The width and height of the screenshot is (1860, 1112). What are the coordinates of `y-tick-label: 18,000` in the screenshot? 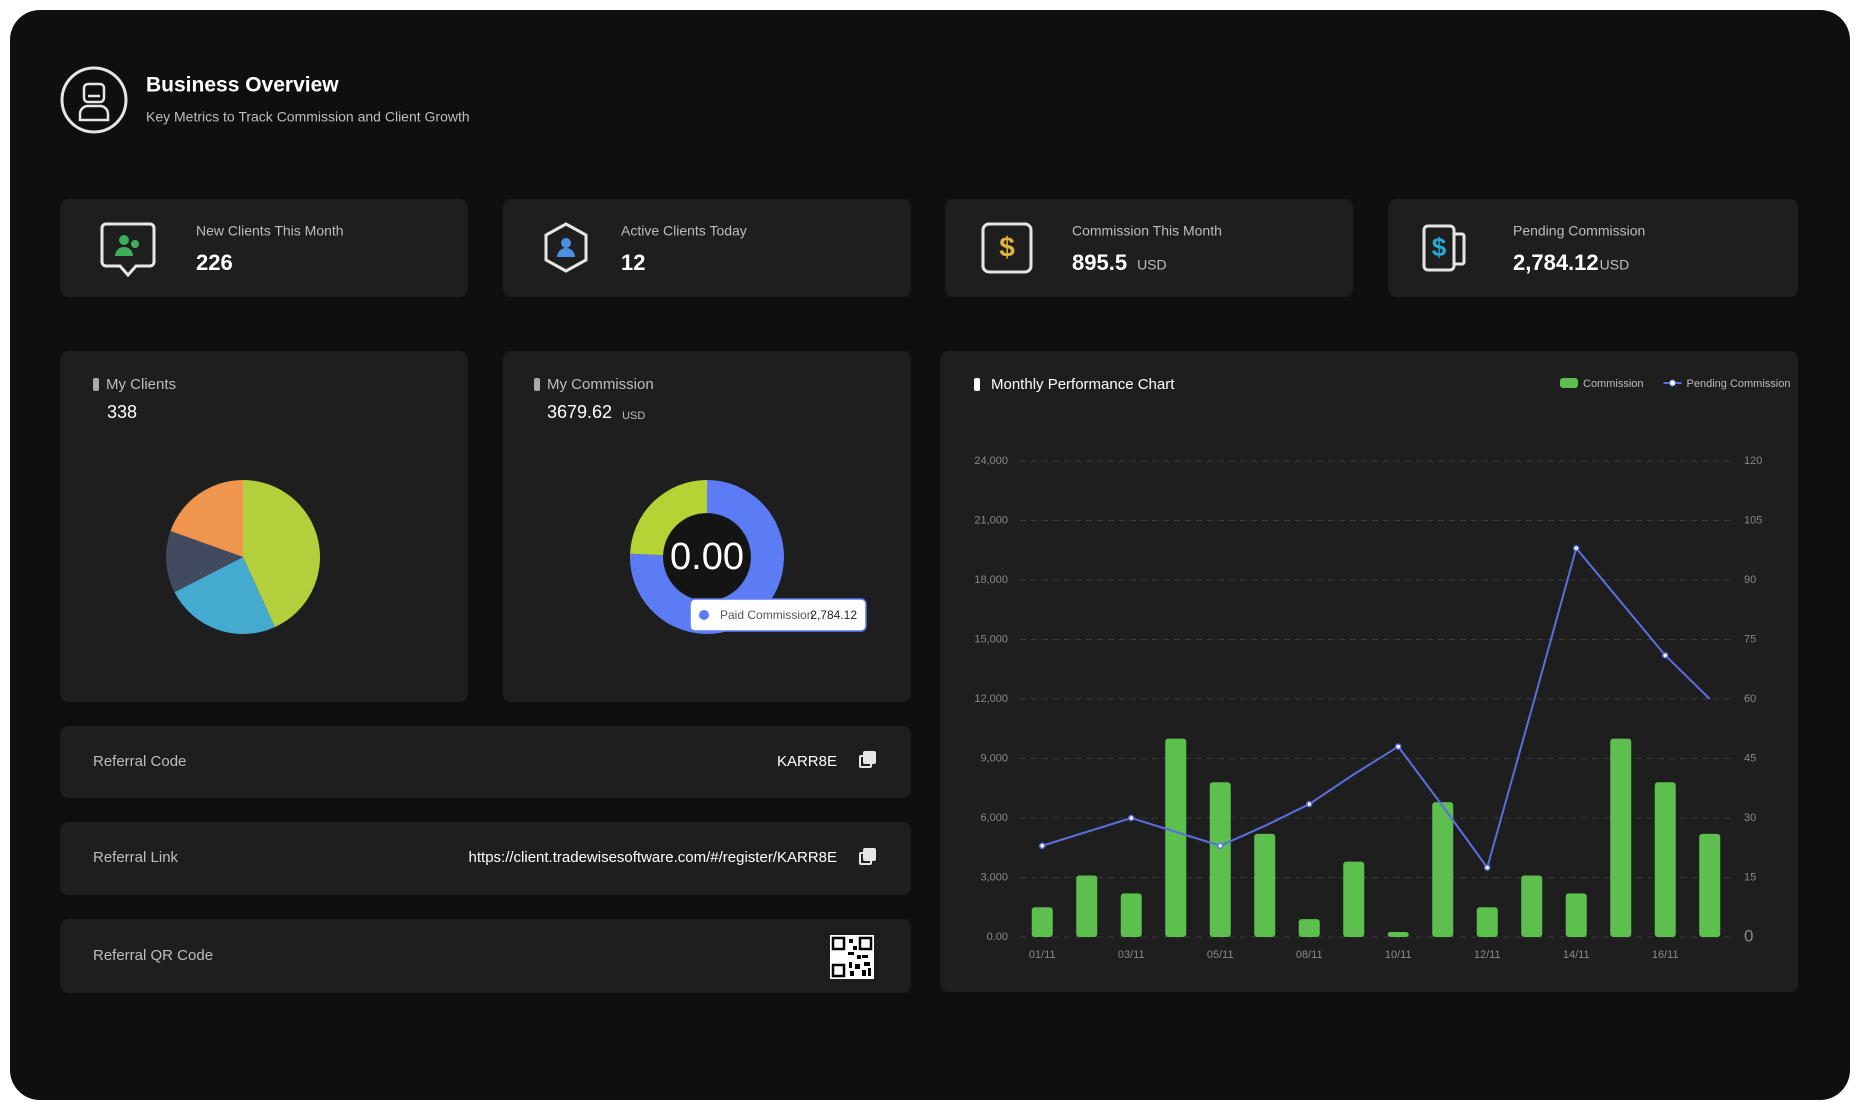 It's located at (991, 580).